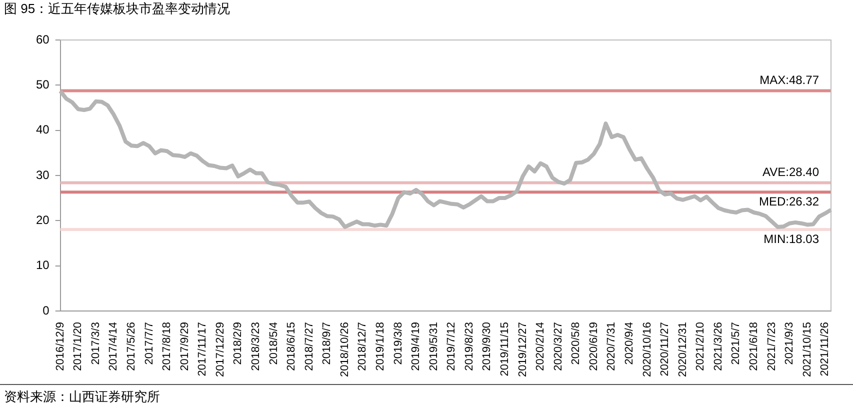 The height and width of the screenshot is (405, 853). What do you see at coordinates (594, 346) in the screenshot?
I see `x-tick-label: 2020/6/19` at bounding box center [594, 346].